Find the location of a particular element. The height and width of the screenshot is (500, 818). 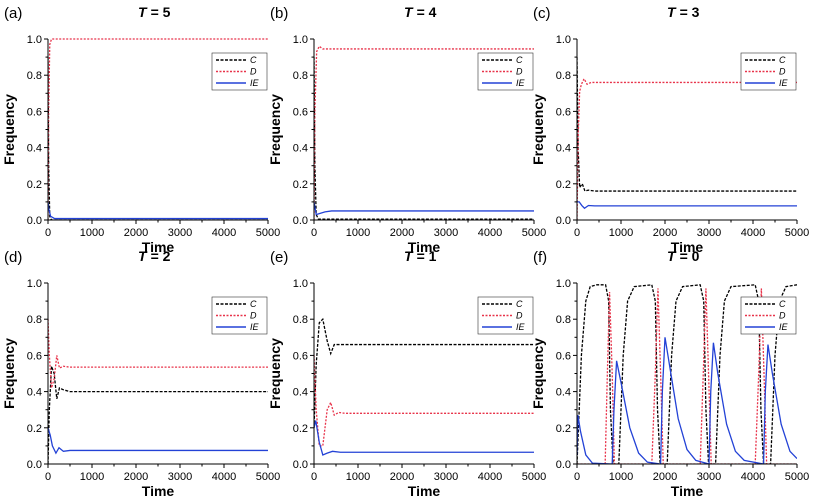

chart-title-value: = 5 is located at coordinates (161, 12).